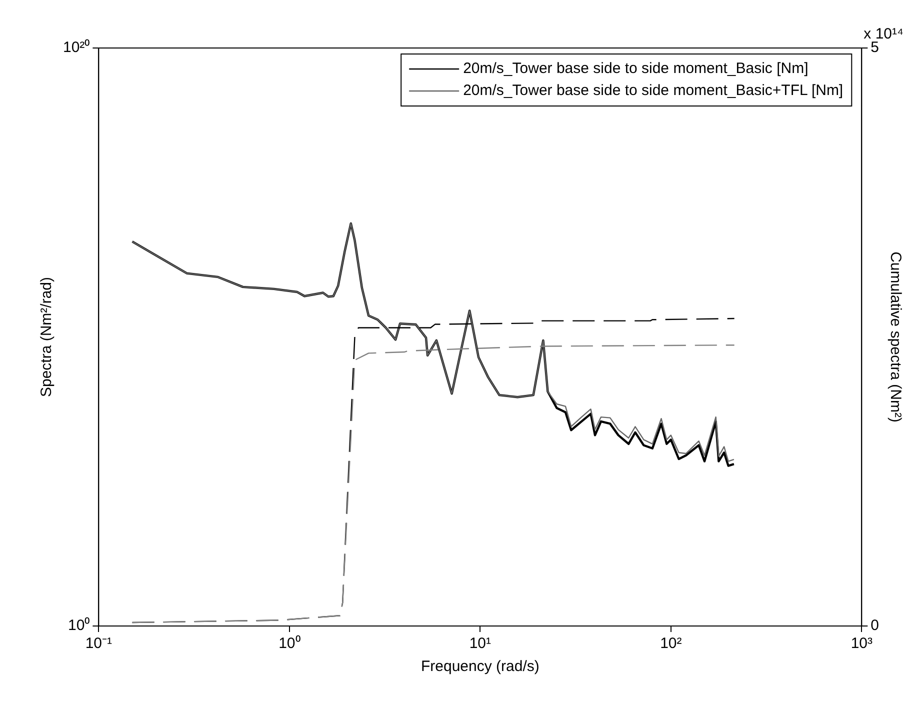 The width and height of the screenshot is (908, 708). I want to click on x-tick-label: 10⁻¹, so click(98, 643).